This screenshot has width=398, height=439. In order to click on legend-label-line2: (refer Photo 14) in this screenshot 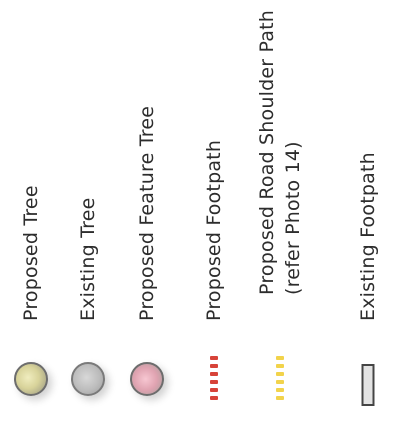, I will do `click(293, 218)`.